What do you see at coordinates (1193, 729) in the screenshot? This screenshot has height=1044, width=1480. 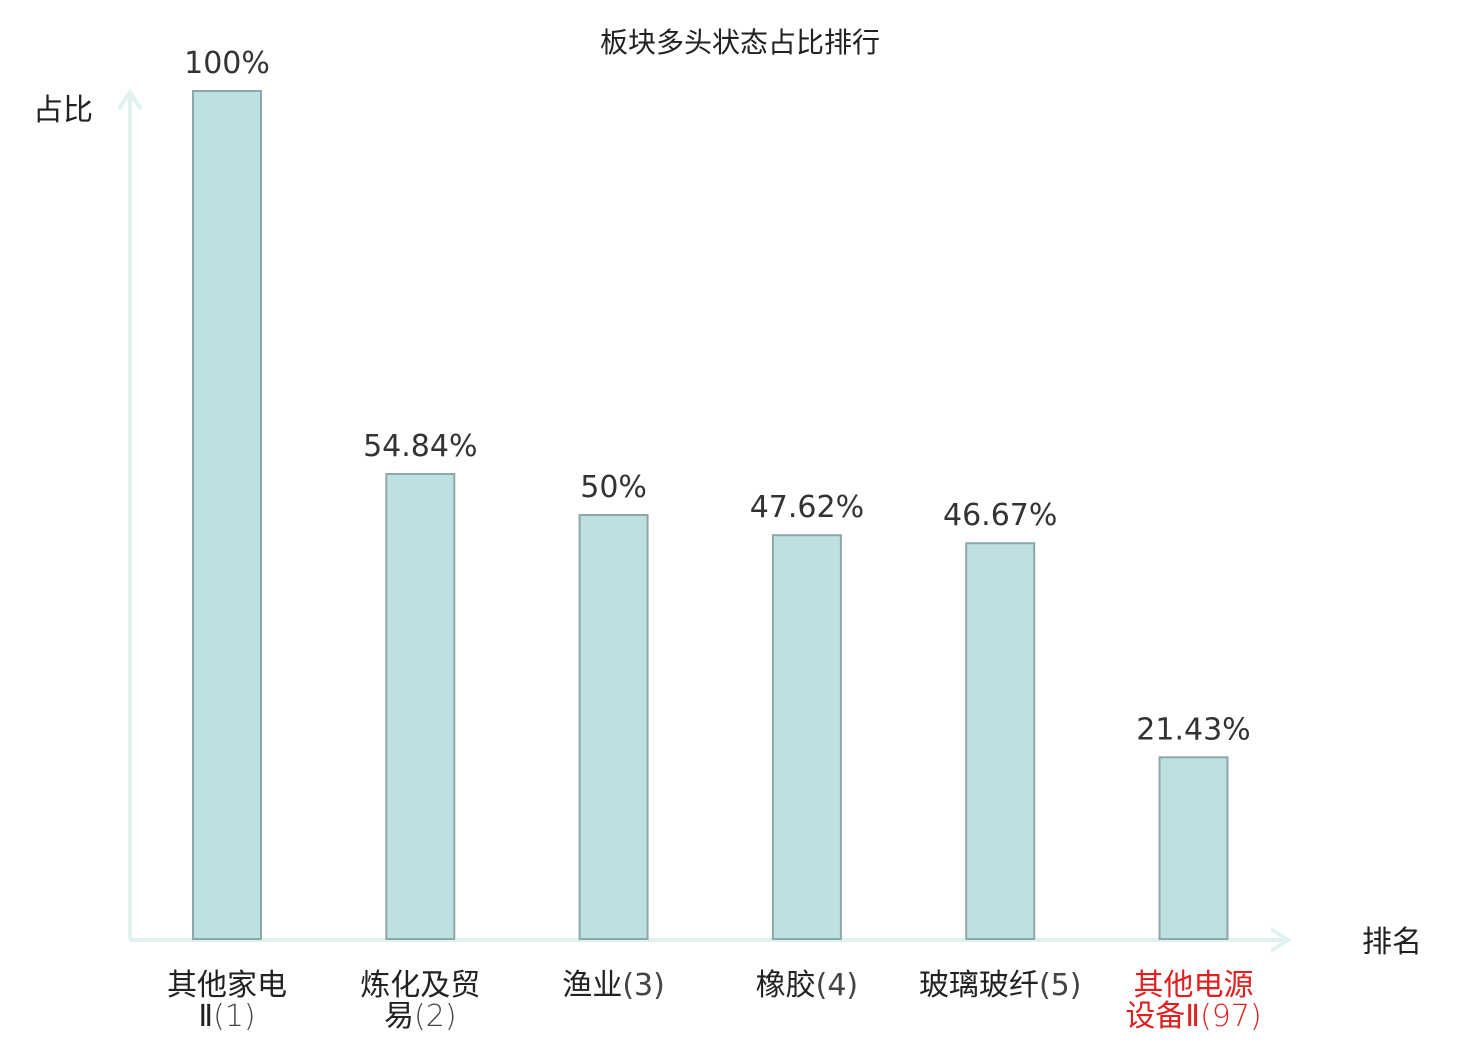 I see `bar-value-label: 21.43%` at bounding box center [1193, 729].